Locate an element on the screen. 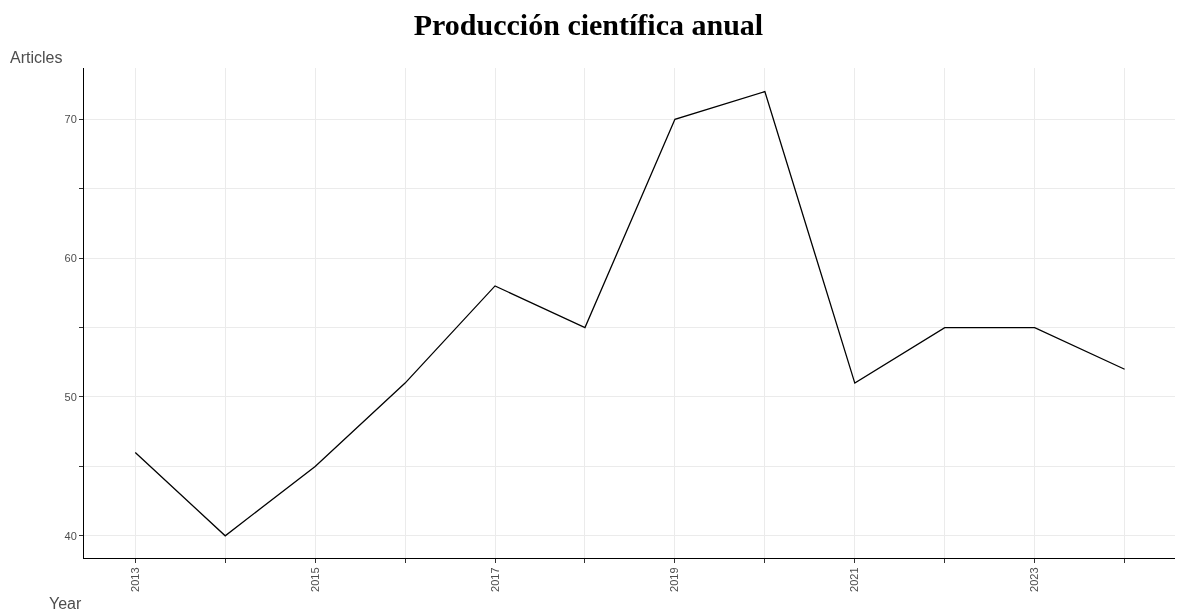 The height and width of the screenshot is (614, 1177). y-tick-label: 70 is located at coordinates (70, 119).